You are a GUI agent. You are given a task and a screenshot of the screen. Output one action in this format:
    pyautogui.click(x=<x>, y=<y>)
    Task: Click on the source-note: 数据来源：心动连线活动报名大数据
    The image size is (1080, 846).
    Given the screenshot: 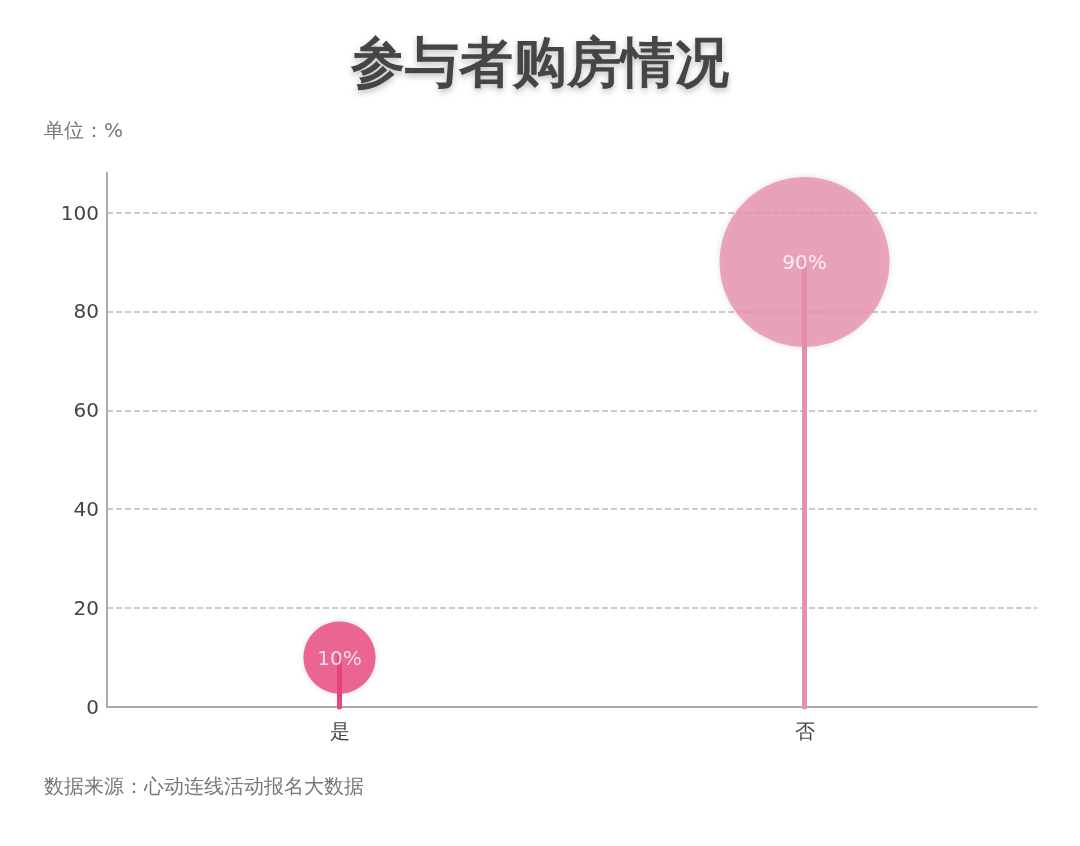 What is the action you would take?
    pyautogui.click(x=204, y=786)
    